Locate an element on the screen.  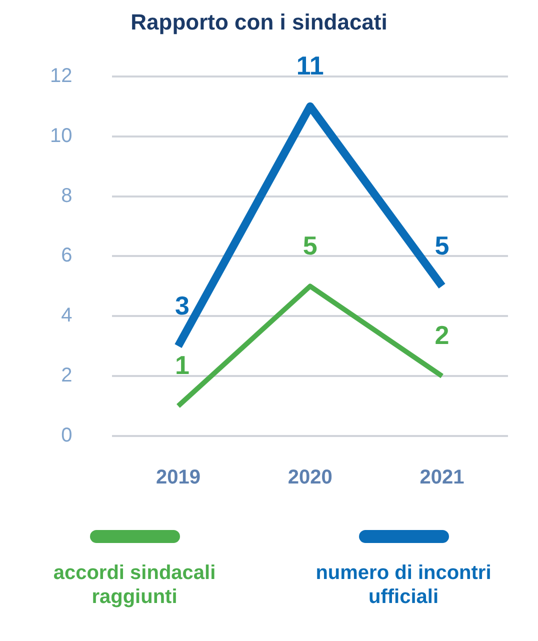
y-tick-label: 4 is located at coordinates (66, 315).